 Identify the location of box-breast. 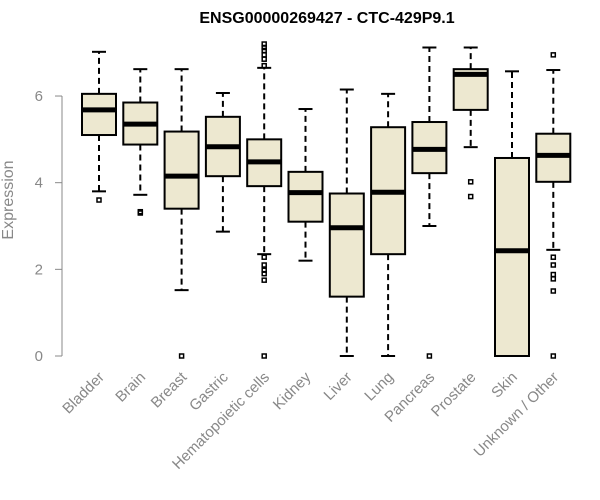
(181, 213).